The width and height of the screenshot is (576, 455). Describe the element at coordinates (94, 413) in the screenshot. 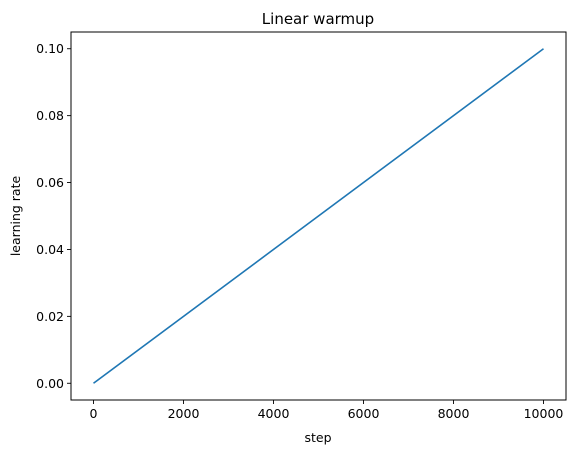

I see `x-tick-label: 0` at that location.